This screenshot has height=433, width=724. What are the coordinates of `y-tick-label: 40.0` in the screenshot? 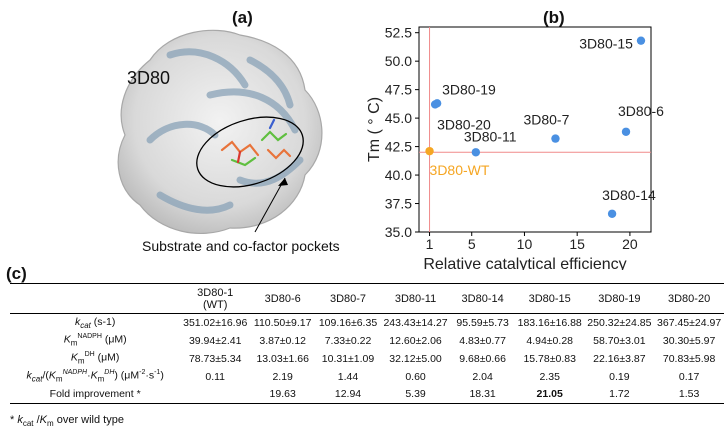 It's located at (398, 175).